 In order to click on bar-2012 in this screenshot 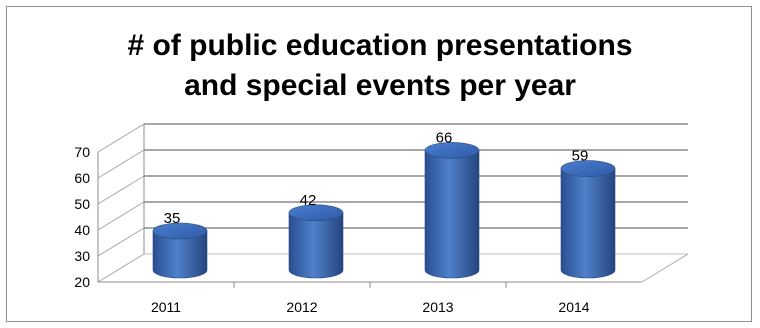, I will do `click(316, 241)`.